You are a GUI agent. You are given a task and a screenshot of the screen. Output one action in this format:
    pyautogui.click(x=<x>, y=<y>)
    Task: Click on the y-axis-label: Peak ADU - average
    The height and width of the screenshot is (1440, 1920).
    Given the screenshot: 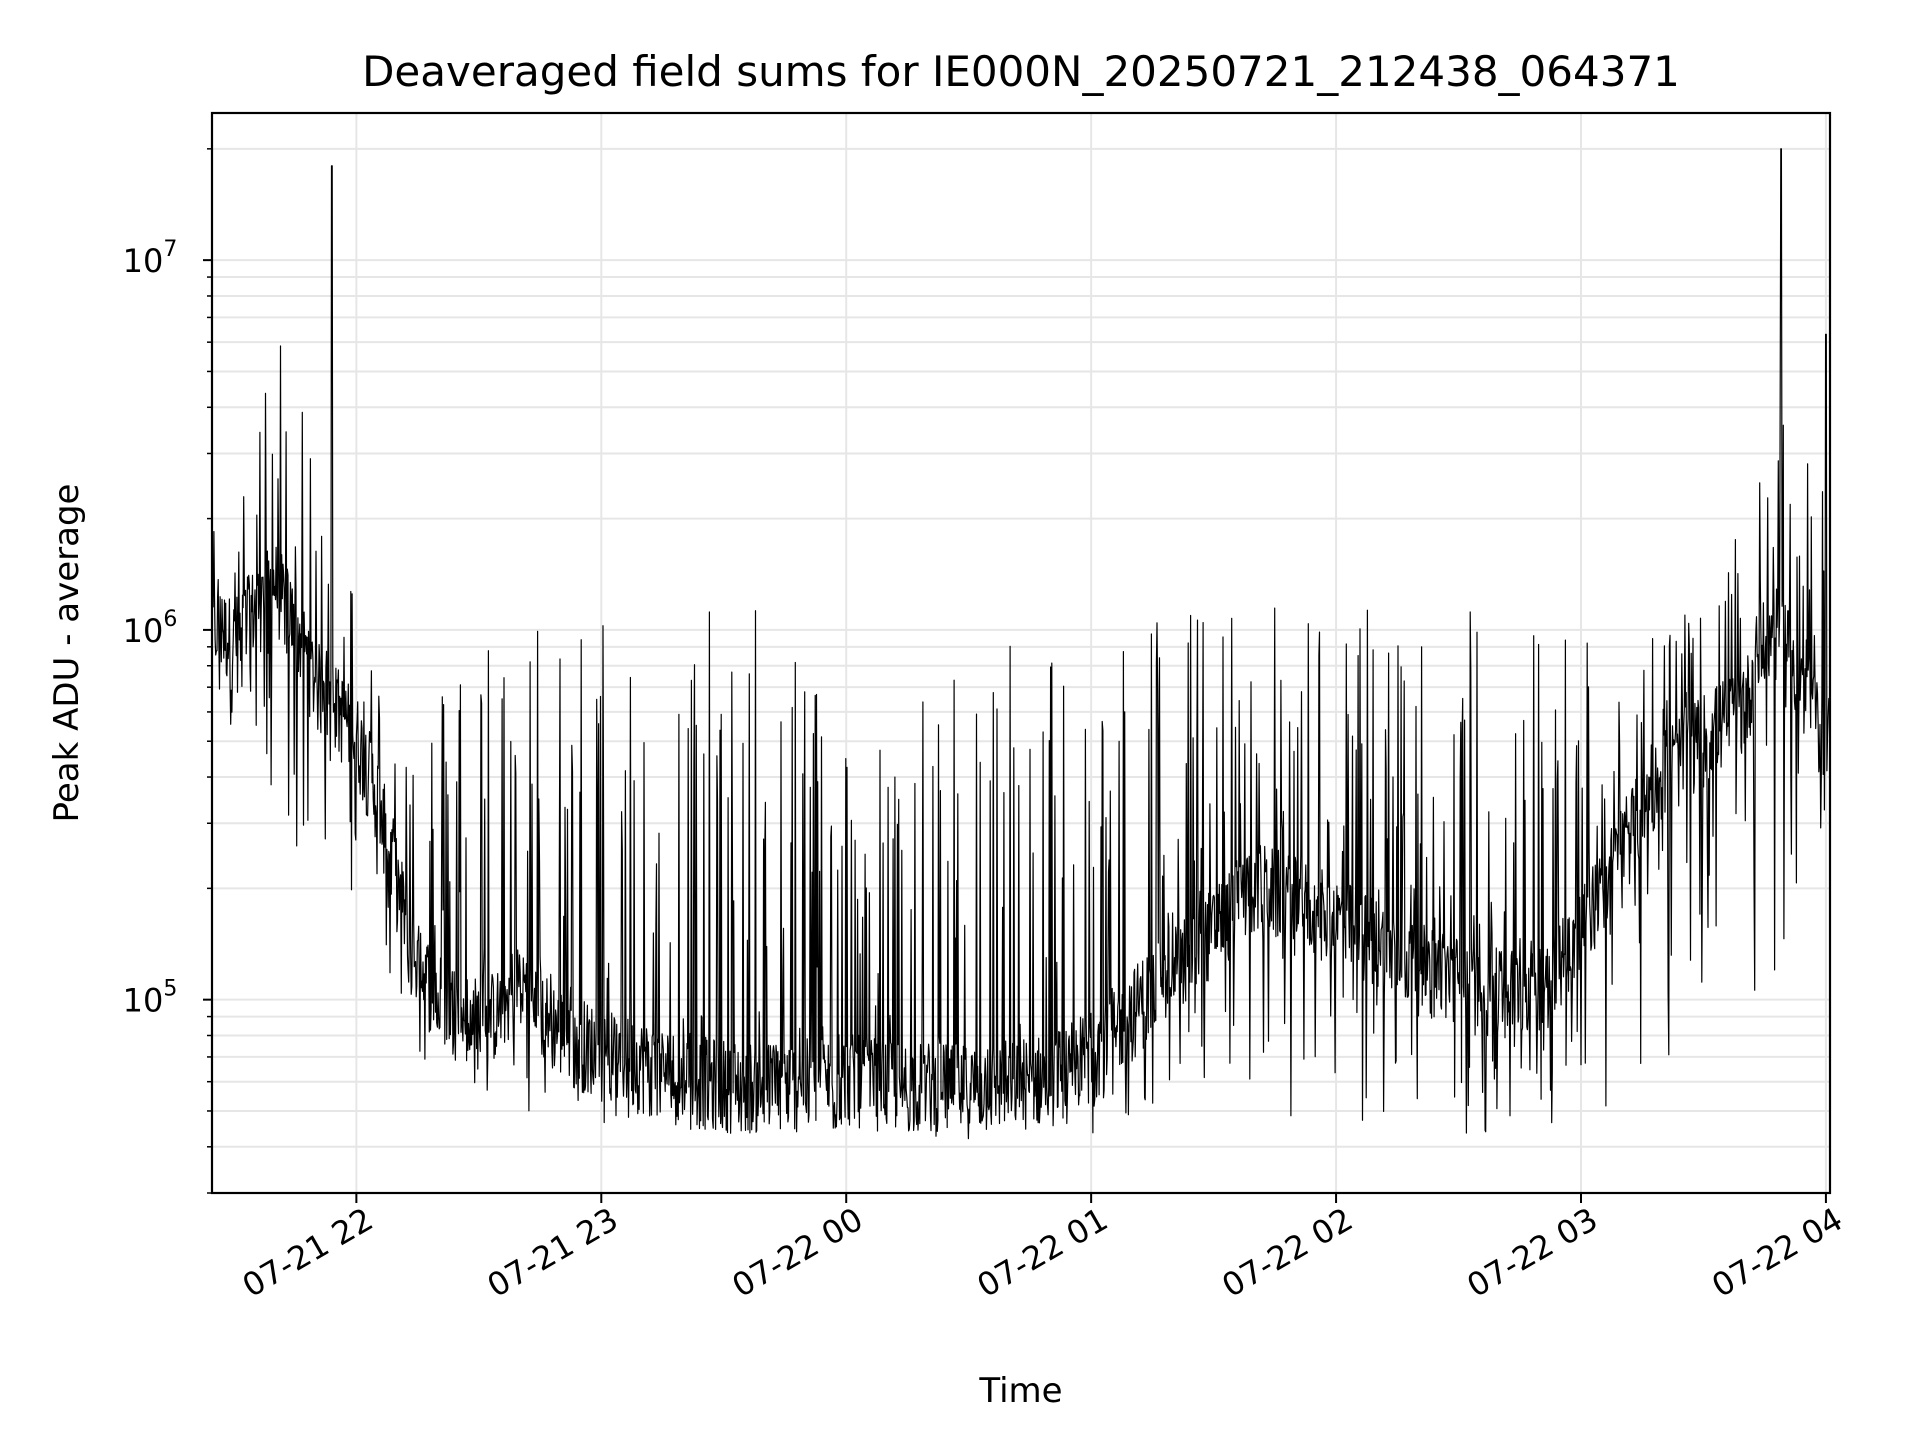 What is the action you would take?
    pyautogui.click(x=67, y=653)
    